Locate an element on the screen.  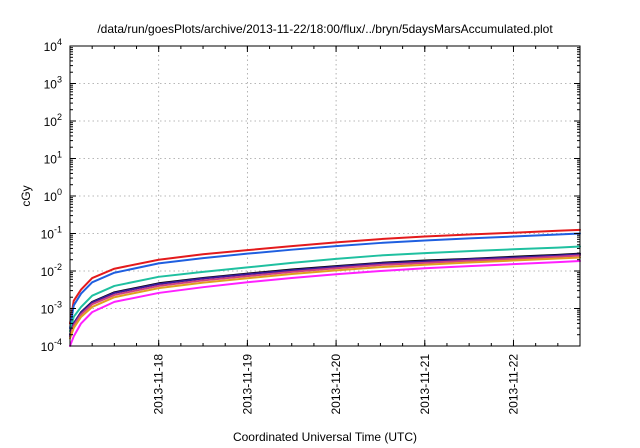
y-tick-label: 10⁻⁴ is located at coordinates (51, 345).